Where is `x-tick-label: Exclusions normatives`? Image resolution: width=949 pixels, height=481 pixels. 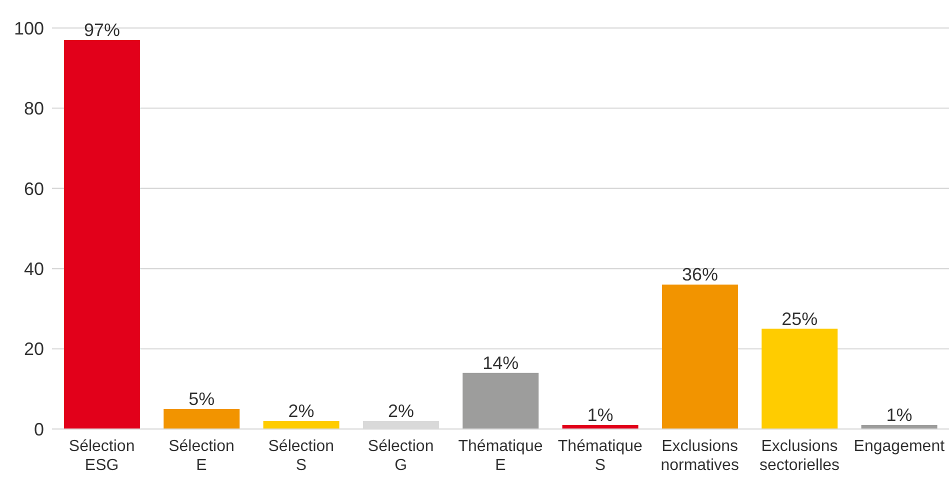
x-tick-label: Exclusions normatives is located at coordinates (699, 456).